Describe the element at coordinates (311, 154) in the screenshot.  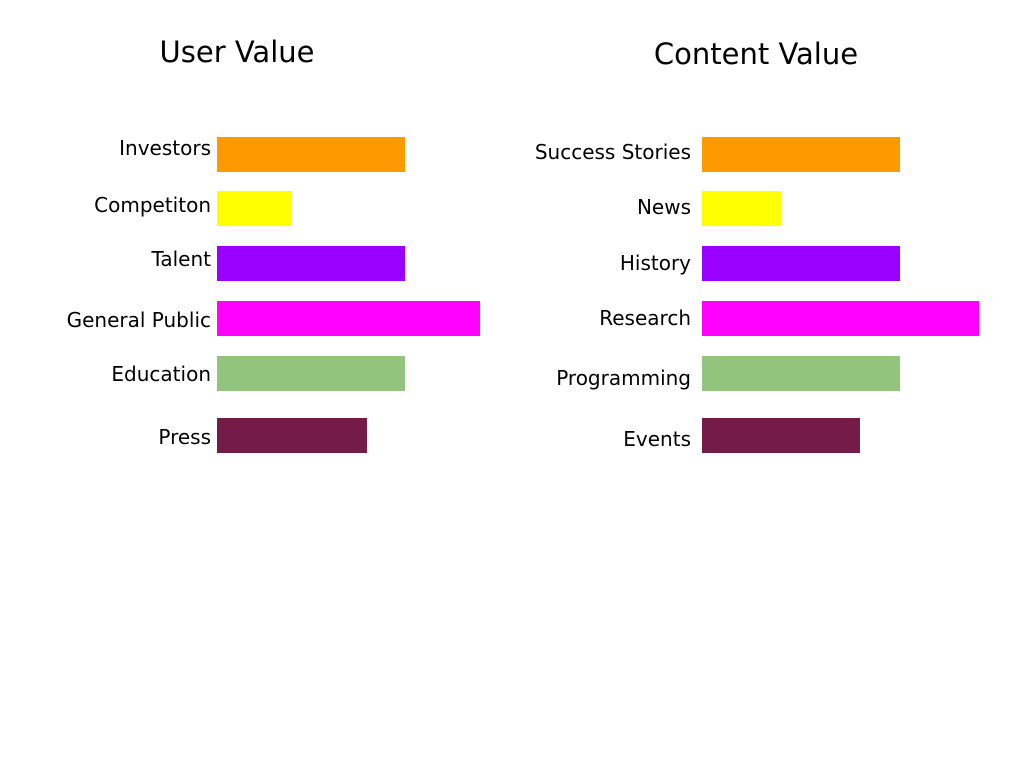
I see `user-bar-investors` at that location.